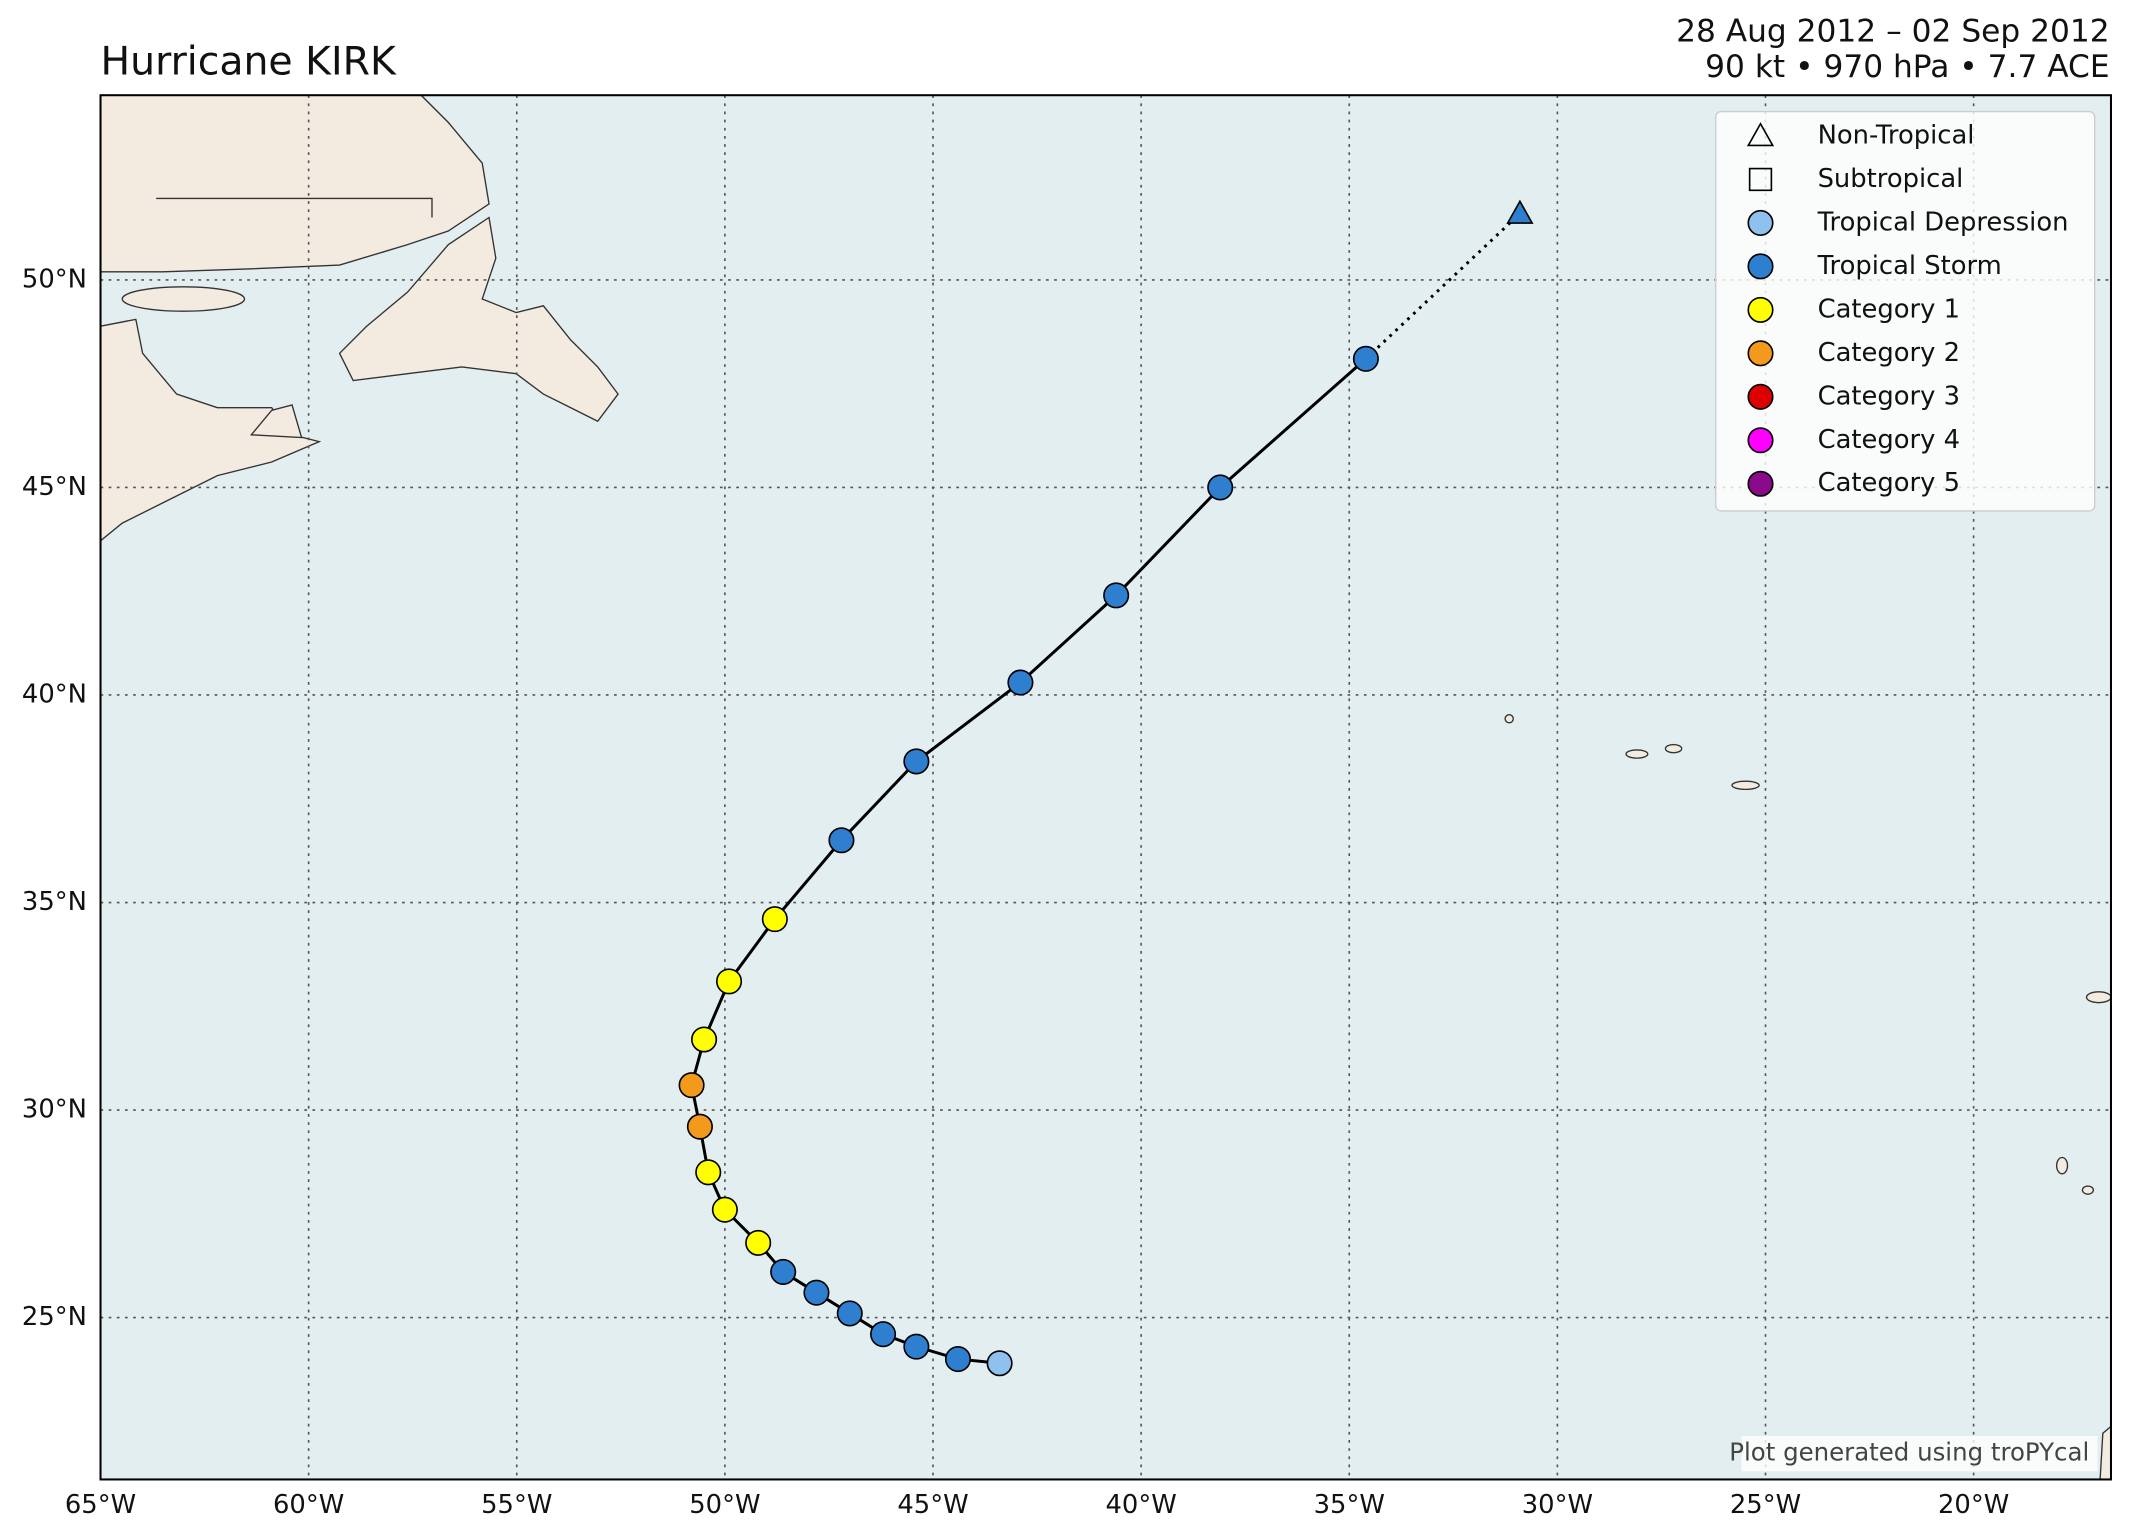  I want to click on x-tick-label: 30°W, so click(1557, 1505).